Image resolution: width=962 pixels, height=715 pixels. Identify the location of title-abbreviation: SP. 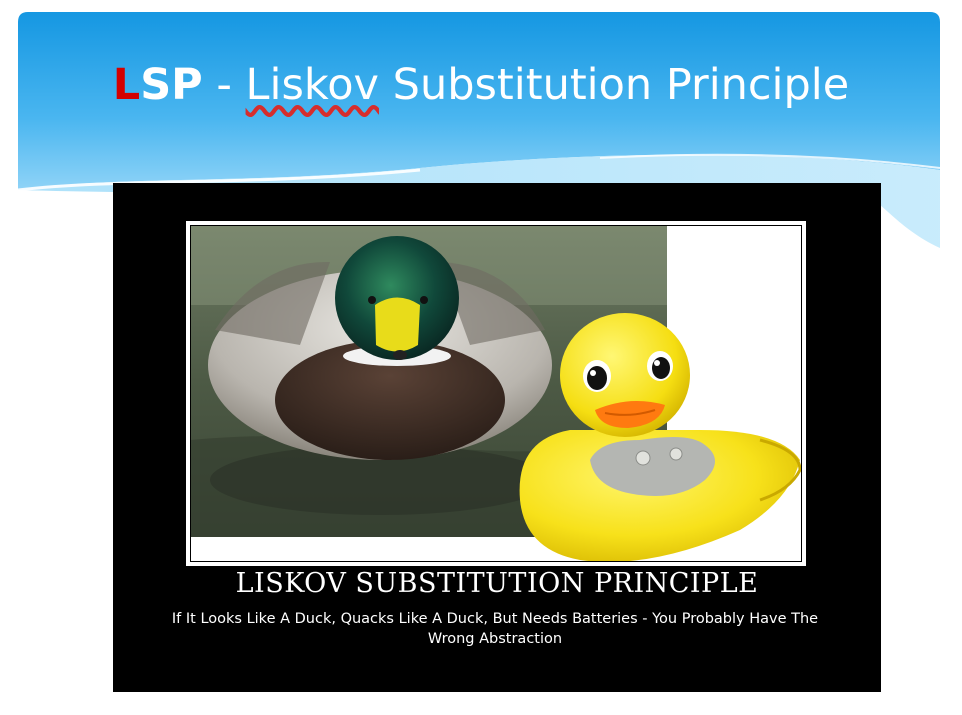
(171, 85).